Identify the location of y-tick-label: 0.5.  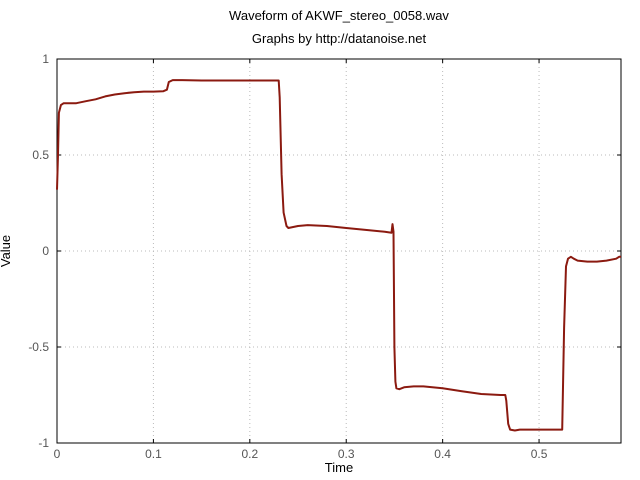
(40, 155).